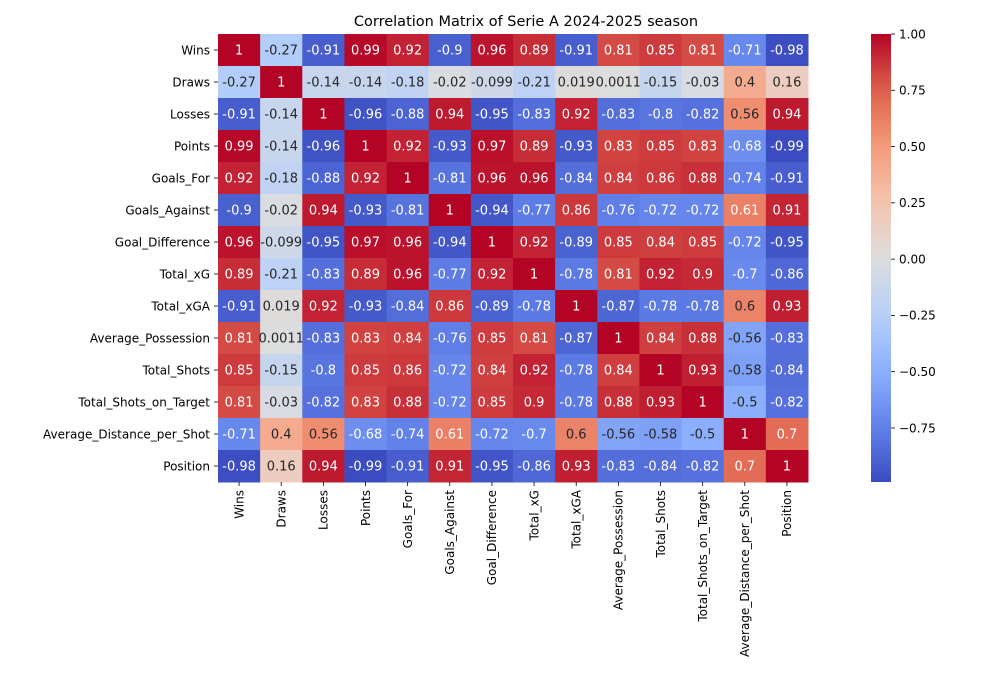 Image resolution: width=1000 pixels, height=700 pixels. I want to click on cell-value-label: 0.56, so click(323, 435).